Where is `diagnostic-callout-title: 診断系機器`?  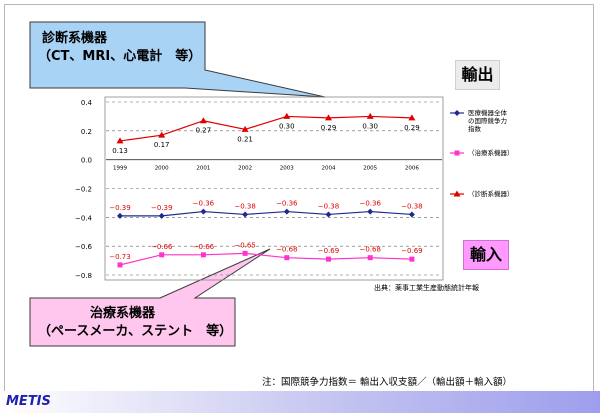 diagnostic-callout-title: 診断系機器 is located at coordinates (75, 38).